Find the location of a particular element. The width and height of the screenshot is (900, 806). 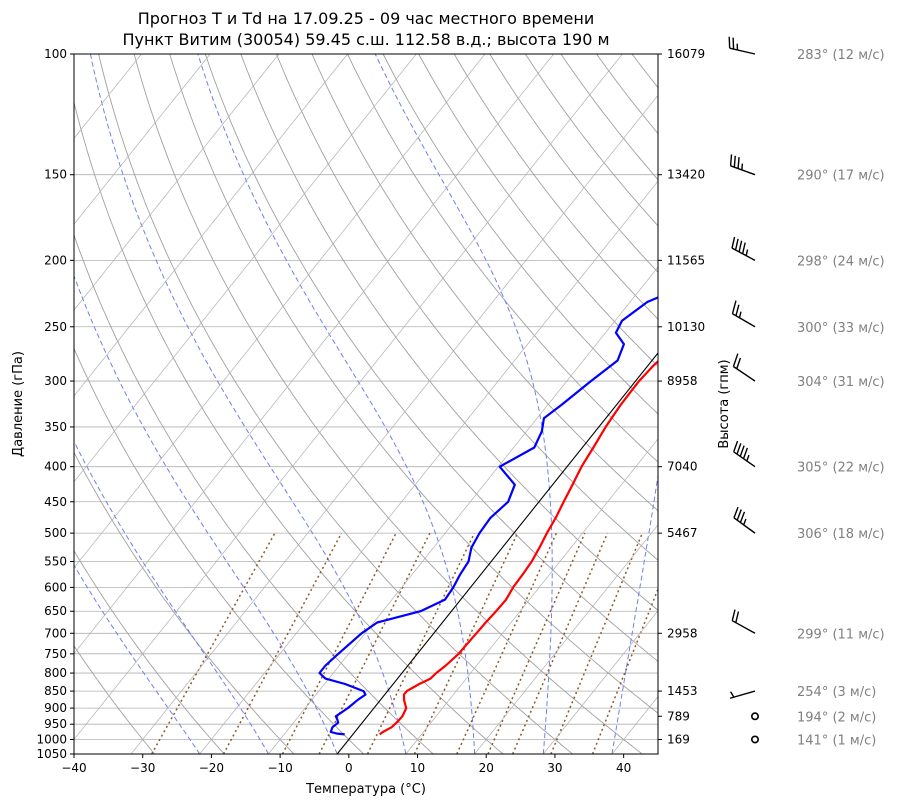

wind-label: 300° (33 м/с) is located at coordinates (841, 328).